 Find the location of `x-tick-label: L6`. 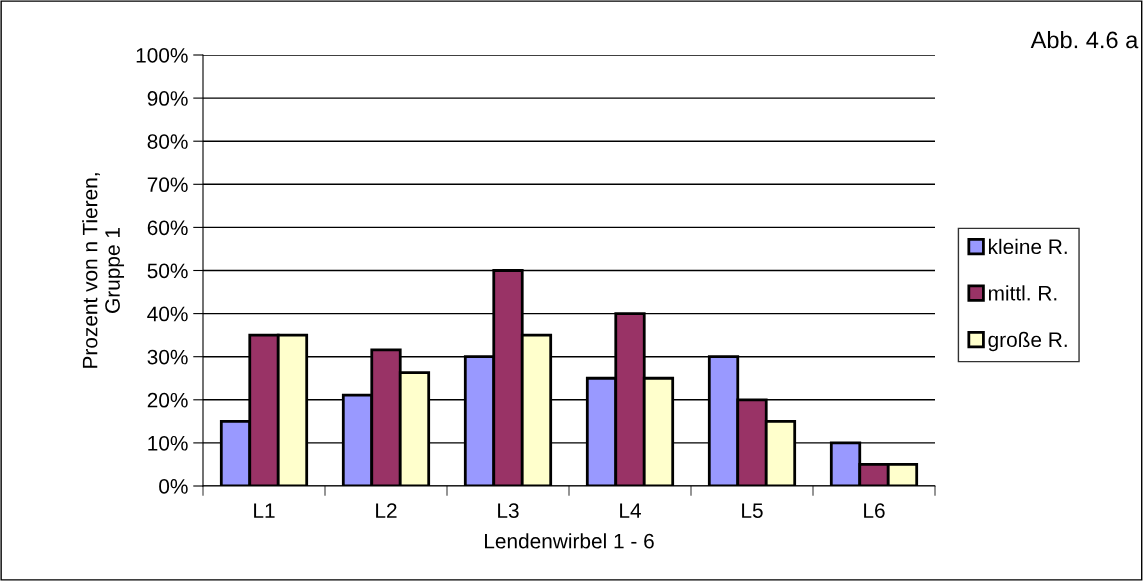

x-tick-label: L6 is located at coordinates (874, 510).